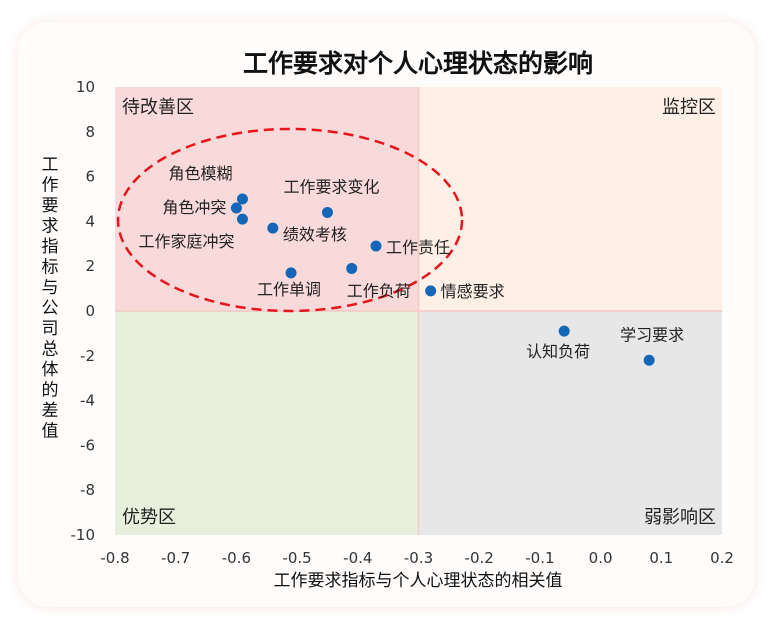 The height and width of the screenshot is (629, 773). What do you see at coordinates (558, 351) in the screenshot?
I see `data-point-label: 认知负荷` at bounding box center [558, 351].